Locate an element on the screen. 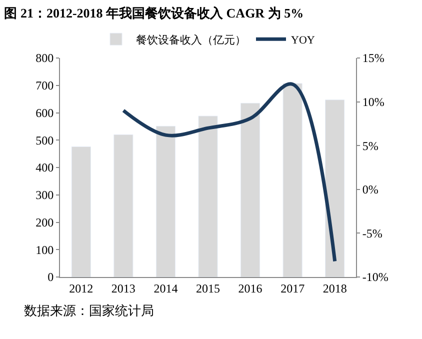 This screenshot has height=339, width=422. source-note: 数据来源：国家统计局 is located at coordinates (89, 310).